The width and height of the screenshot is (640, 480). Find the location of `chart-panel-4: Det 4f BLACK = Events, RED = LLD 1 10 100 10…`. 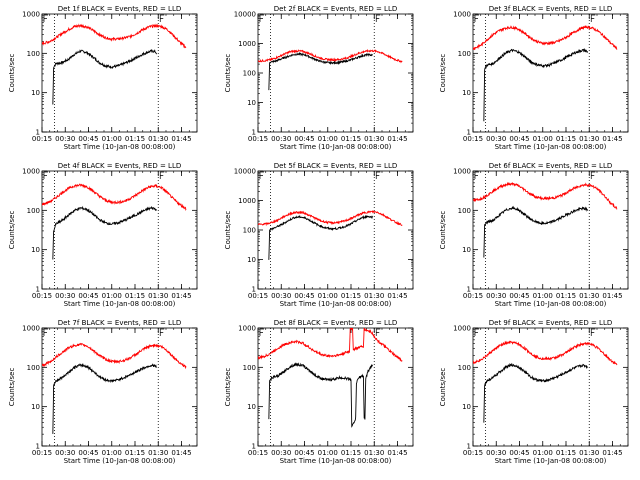

chart-panel-4: Det 4f BLACK = Events, RED = LLD 1 10 100 10… is located at coordinates (103, 235).